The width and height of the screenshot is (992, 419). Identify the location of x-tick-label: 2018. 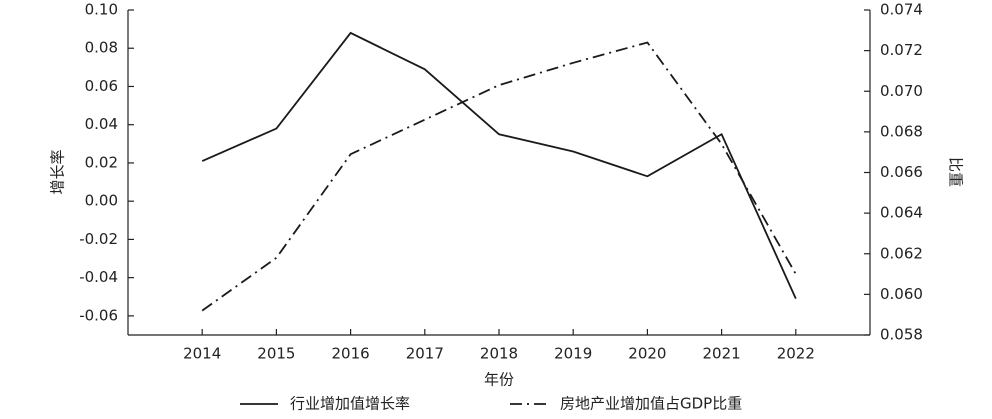
(499, 354).